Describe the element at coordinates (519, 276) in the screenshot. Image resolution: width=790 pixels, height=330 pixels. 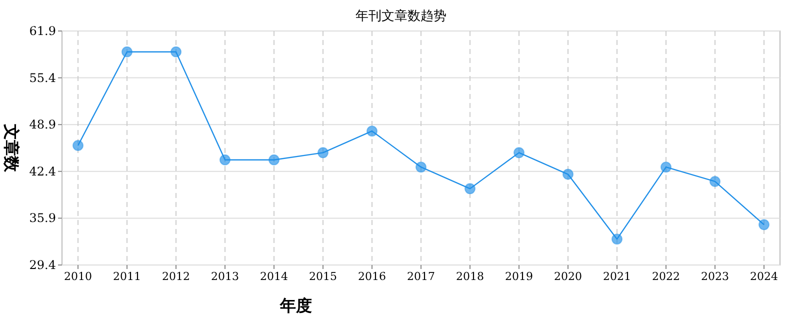
I see `x-tick-label: 2019` at that location.